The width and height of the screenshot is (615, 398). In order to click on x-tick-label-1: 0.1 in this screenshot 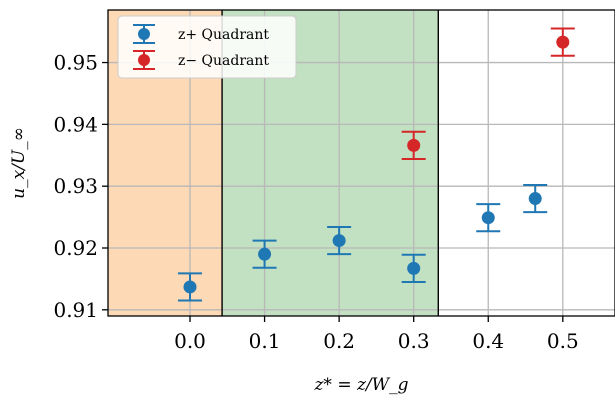, I will do `click(265, 341)`.